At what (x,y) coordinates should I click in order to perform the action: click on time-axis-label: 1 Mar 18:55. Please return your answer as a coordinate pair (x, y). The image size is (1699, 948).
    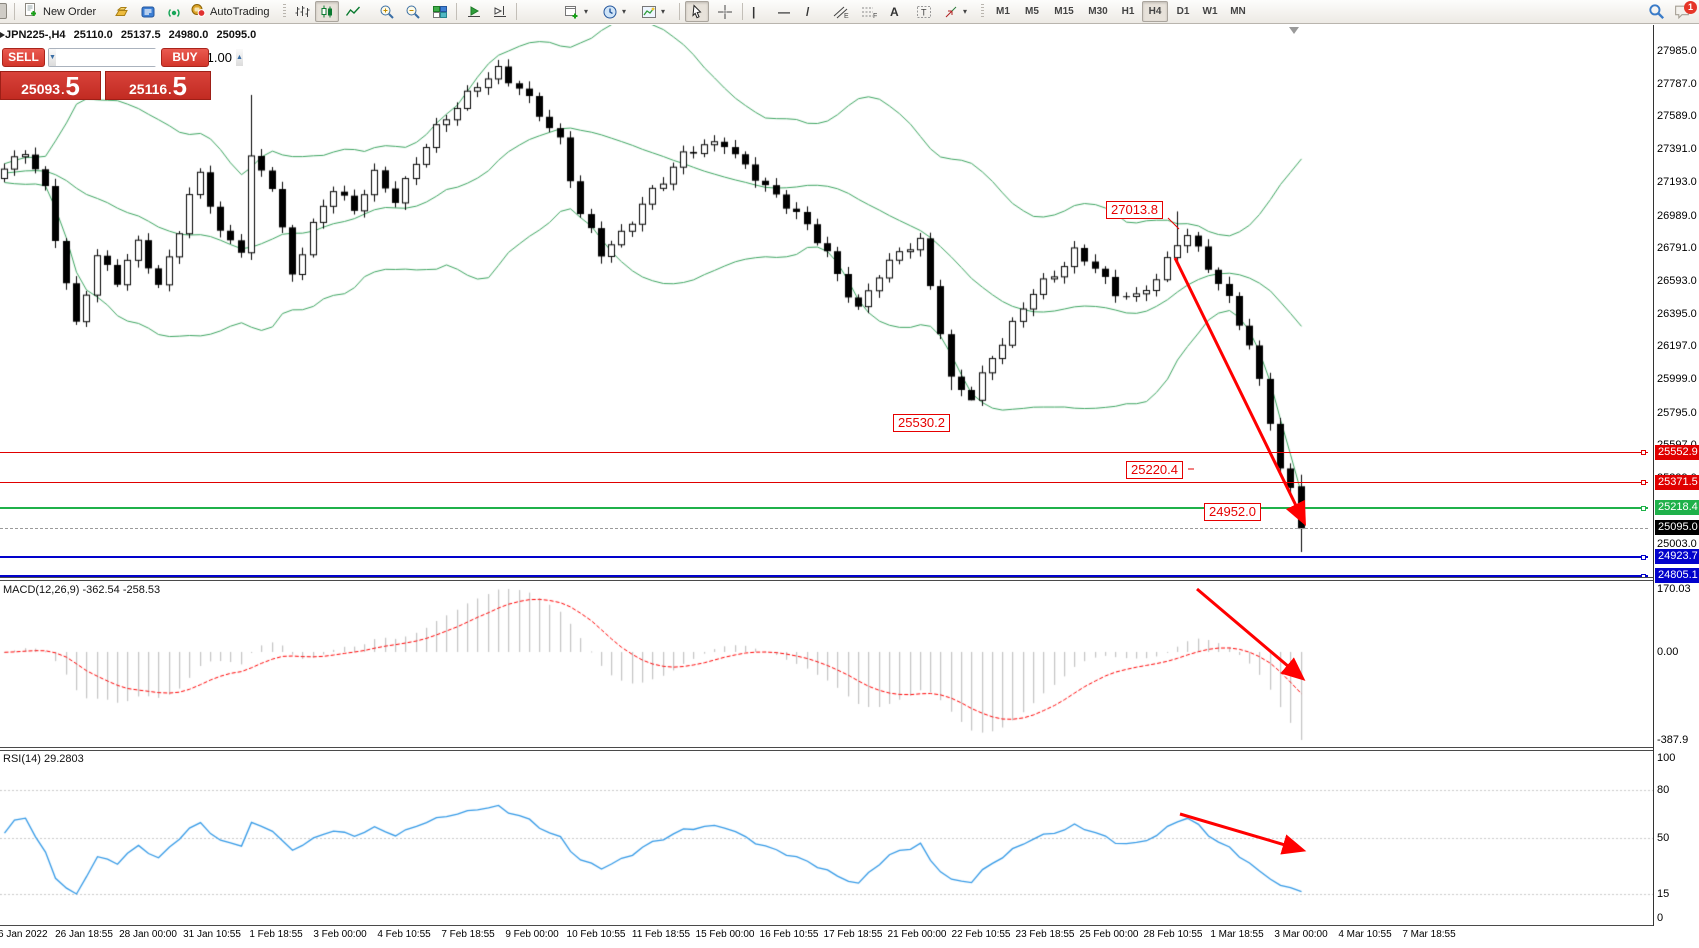
    Looking at the image, I should click on (1237, 934).